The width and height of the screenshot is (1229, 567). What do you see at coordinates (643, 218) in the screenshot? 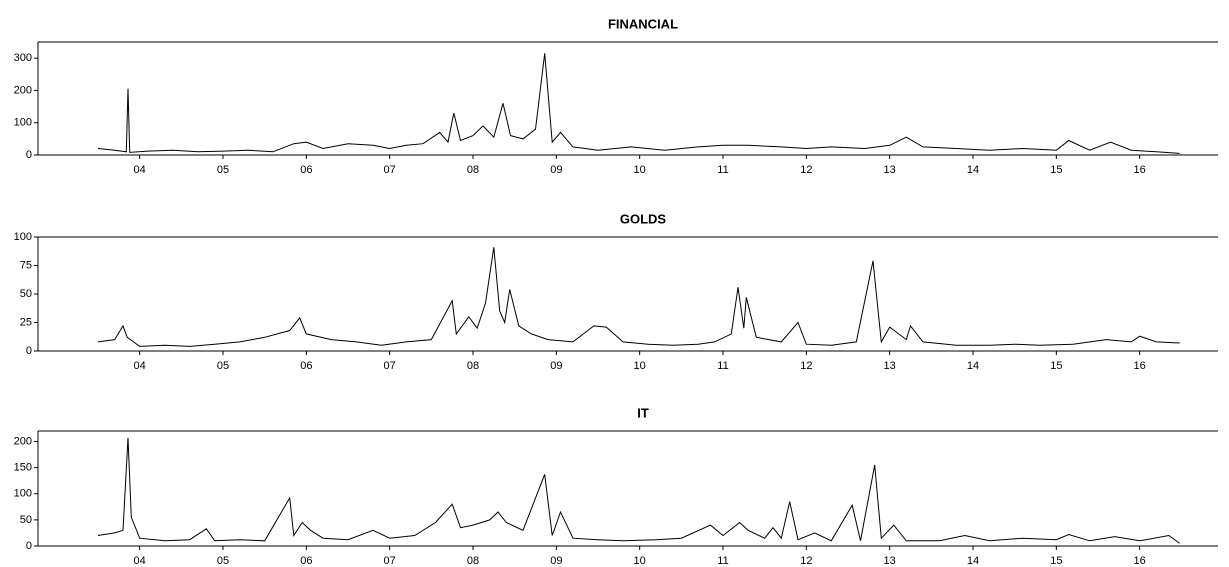
I see `chart-title: GOLDS` at bounding box center [643, 218].